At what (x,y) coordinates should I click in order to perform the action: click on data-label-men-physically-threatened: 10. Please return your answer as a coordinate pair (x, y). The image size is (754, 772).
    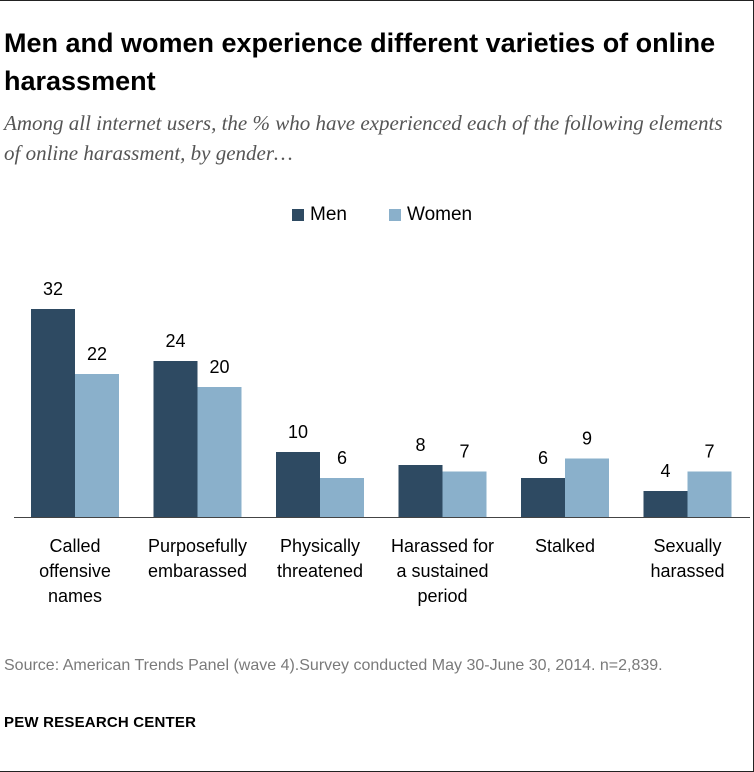
    Looking at the image, I should click on (298, 432).